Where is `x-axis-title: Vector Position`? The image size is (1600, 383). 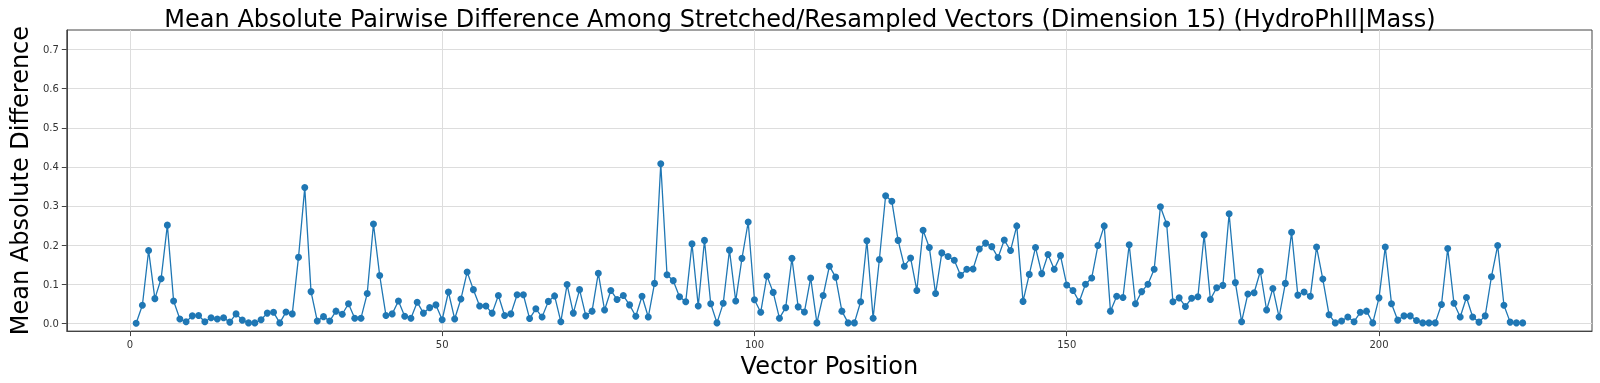 x-axis-title: Vector Position is located at coordinates (829, 366).